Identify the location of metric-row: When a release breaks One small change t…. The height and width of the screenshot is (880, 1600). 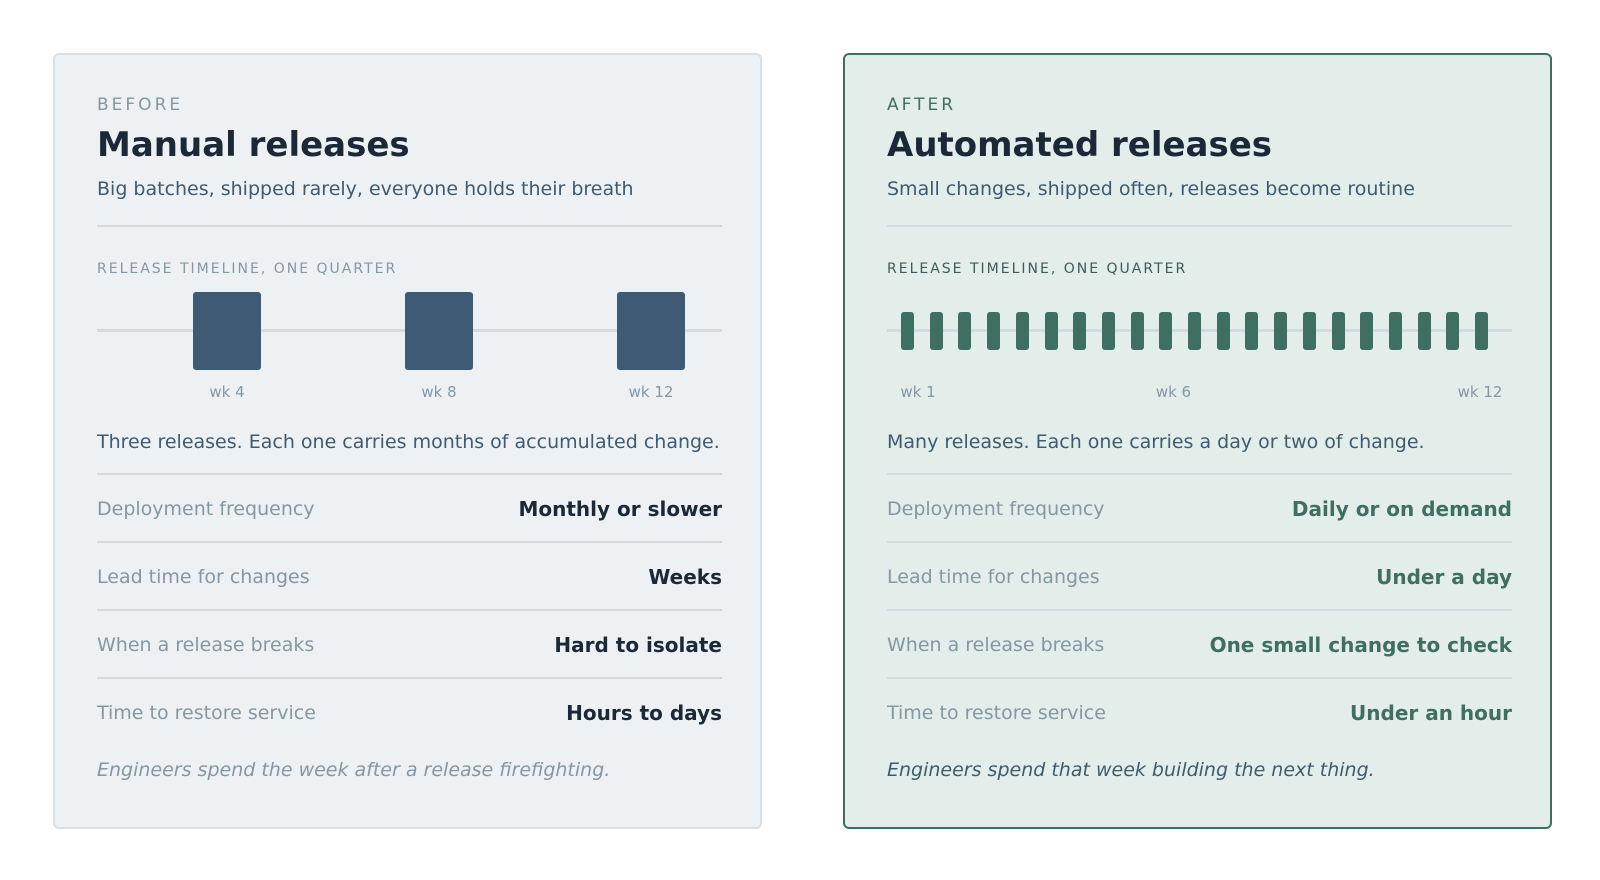
(1199, 645).